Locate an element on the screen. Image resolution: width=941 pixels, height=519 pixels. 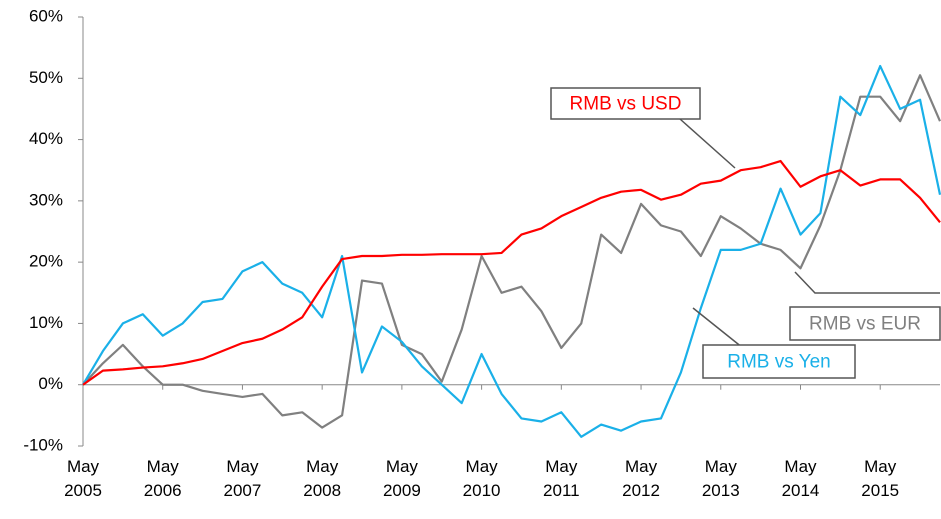
y-tick-label: -10% is located at coordinates (43, 444).